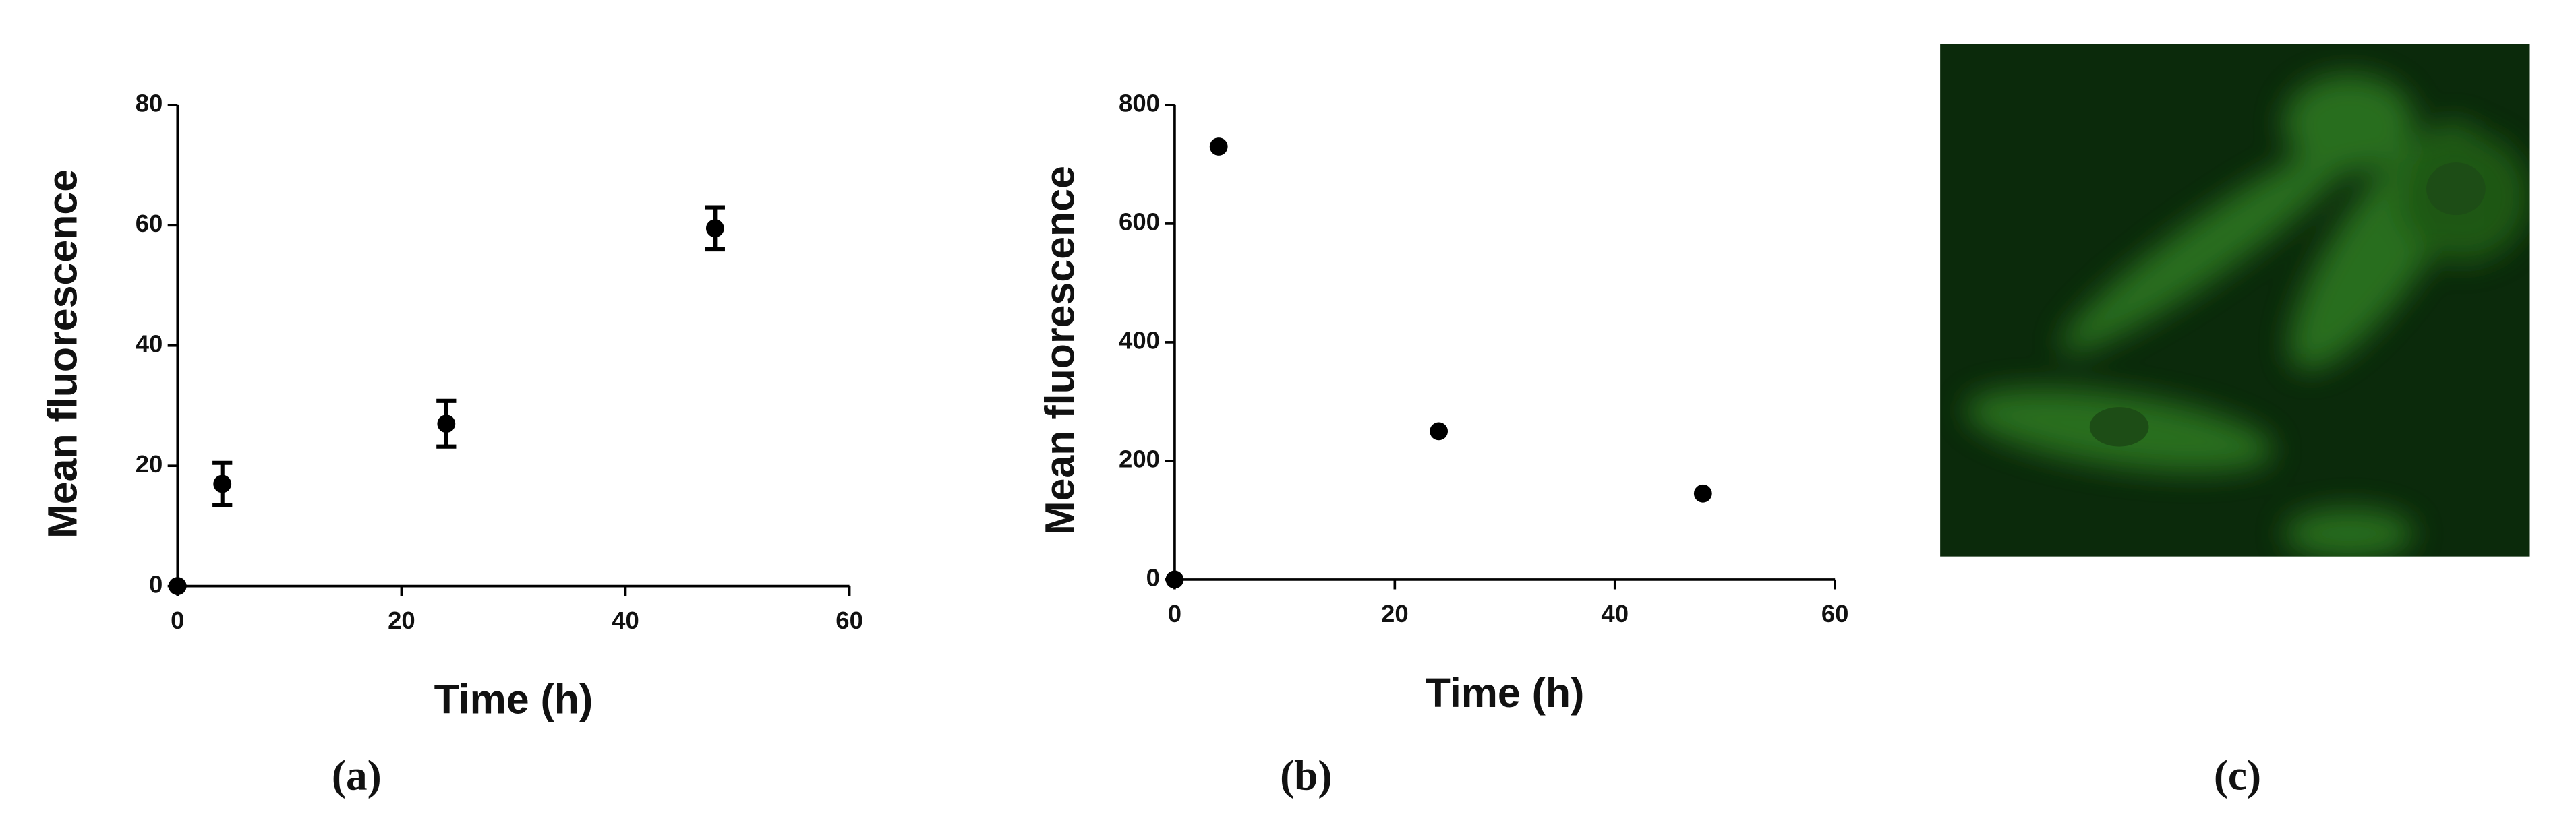 The image size is (2576, 833). What do you see at coordinates (1139, 103) in the screenshot?
I see `y-tick-label: 800` at bounding box center [1139, 103].